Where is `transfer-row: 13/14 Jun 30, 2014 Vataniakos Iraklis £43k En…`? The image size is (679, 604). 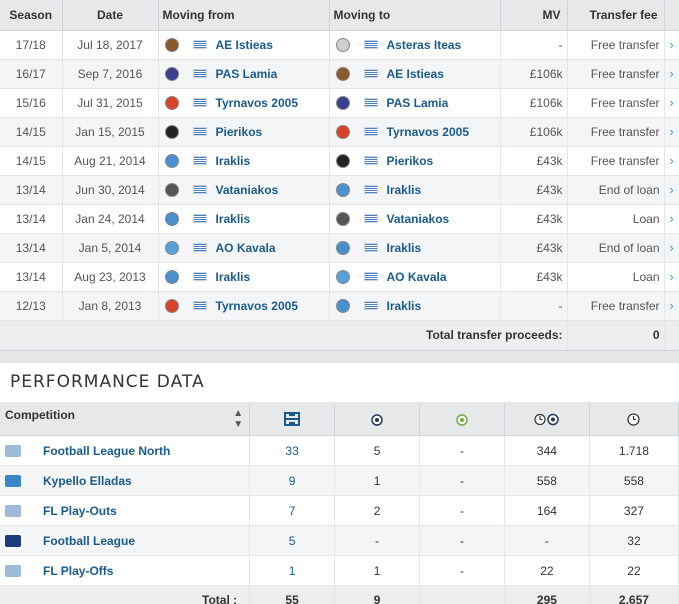
transfer-row: 13/14 Jun 30, 2014 Vataniakos Iraklis £43k En… is located at coordinates (339, 190).